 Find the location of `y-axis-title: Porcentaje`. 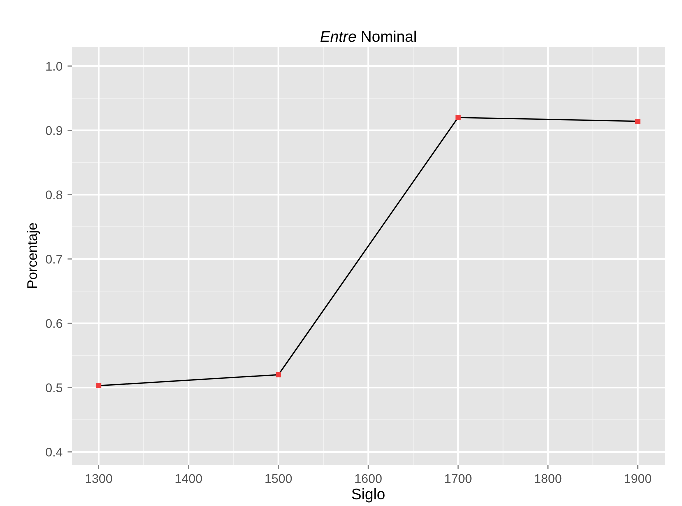

y-axis-title: Porcentaje is located at coordinates (33, 255).